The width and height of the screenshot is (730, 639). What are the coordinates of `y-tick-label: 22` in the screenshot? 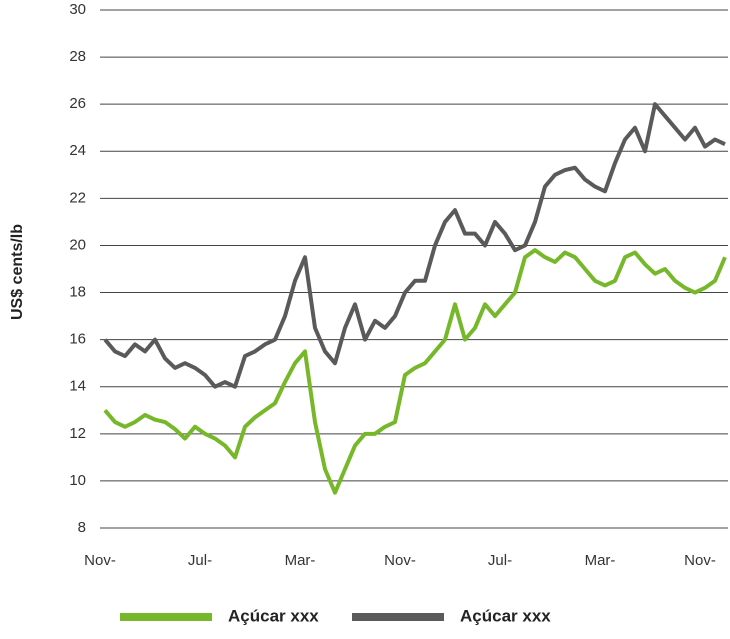 It's located at (77, 197).